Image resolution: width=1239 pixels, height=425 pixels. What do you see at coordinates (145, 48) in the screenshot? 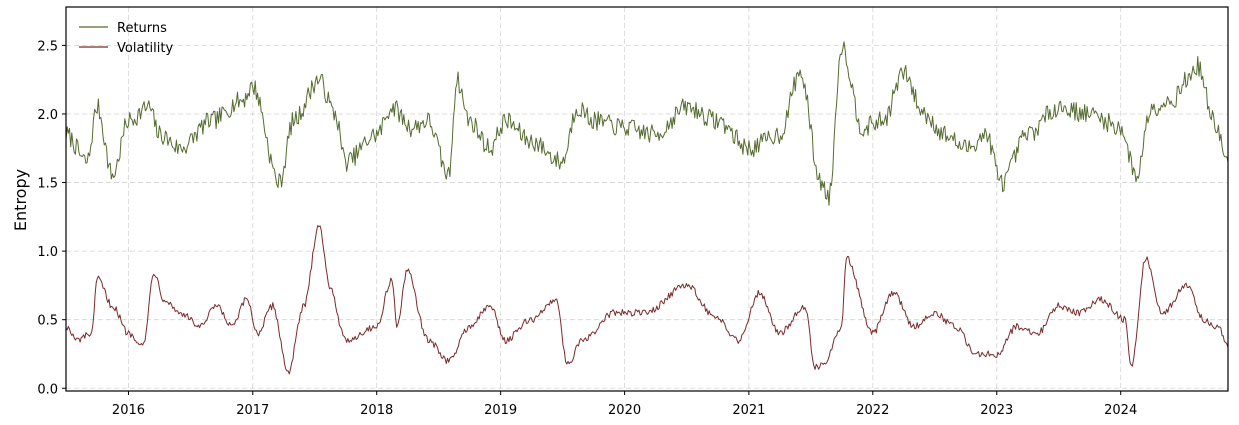
I see `legend-label-volatility: Volatility` at bounding box center [145, 48].